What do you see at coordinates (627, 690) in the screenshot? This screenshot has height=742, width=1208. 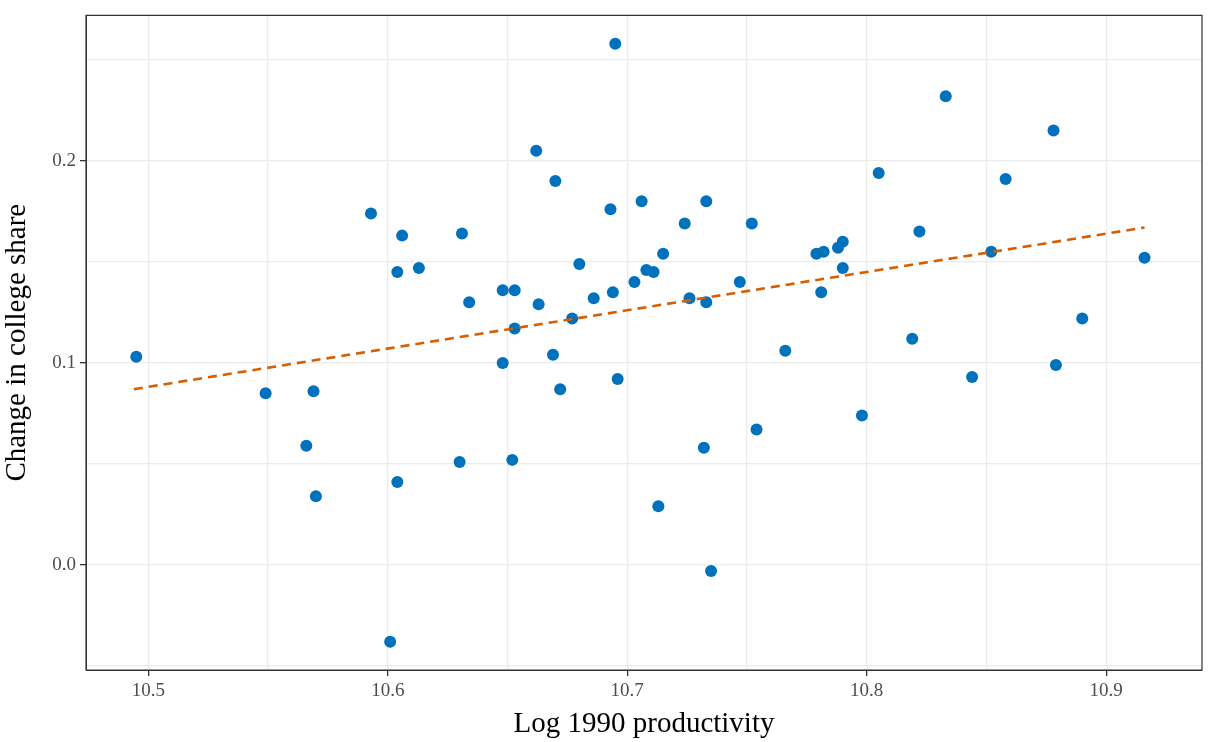 I see `x-tick-label: 10.7` at bounding box center [627, 690].